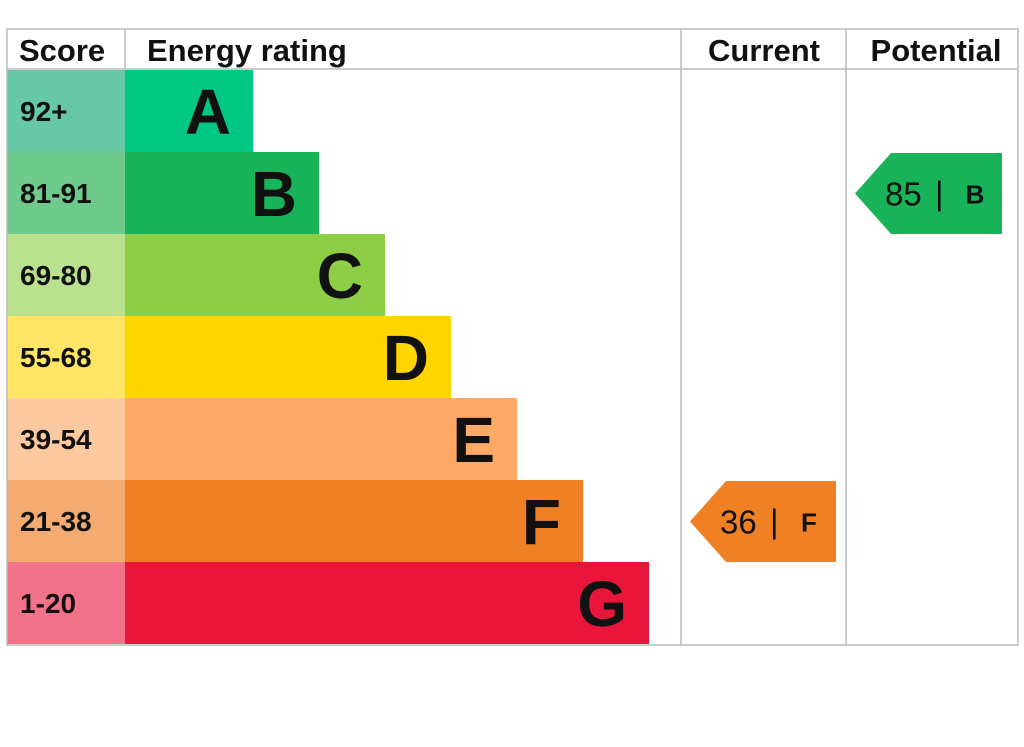 This screenshot has height=747, width=1024. I want to click on potential-rating-value: 85, so click(903, 194).